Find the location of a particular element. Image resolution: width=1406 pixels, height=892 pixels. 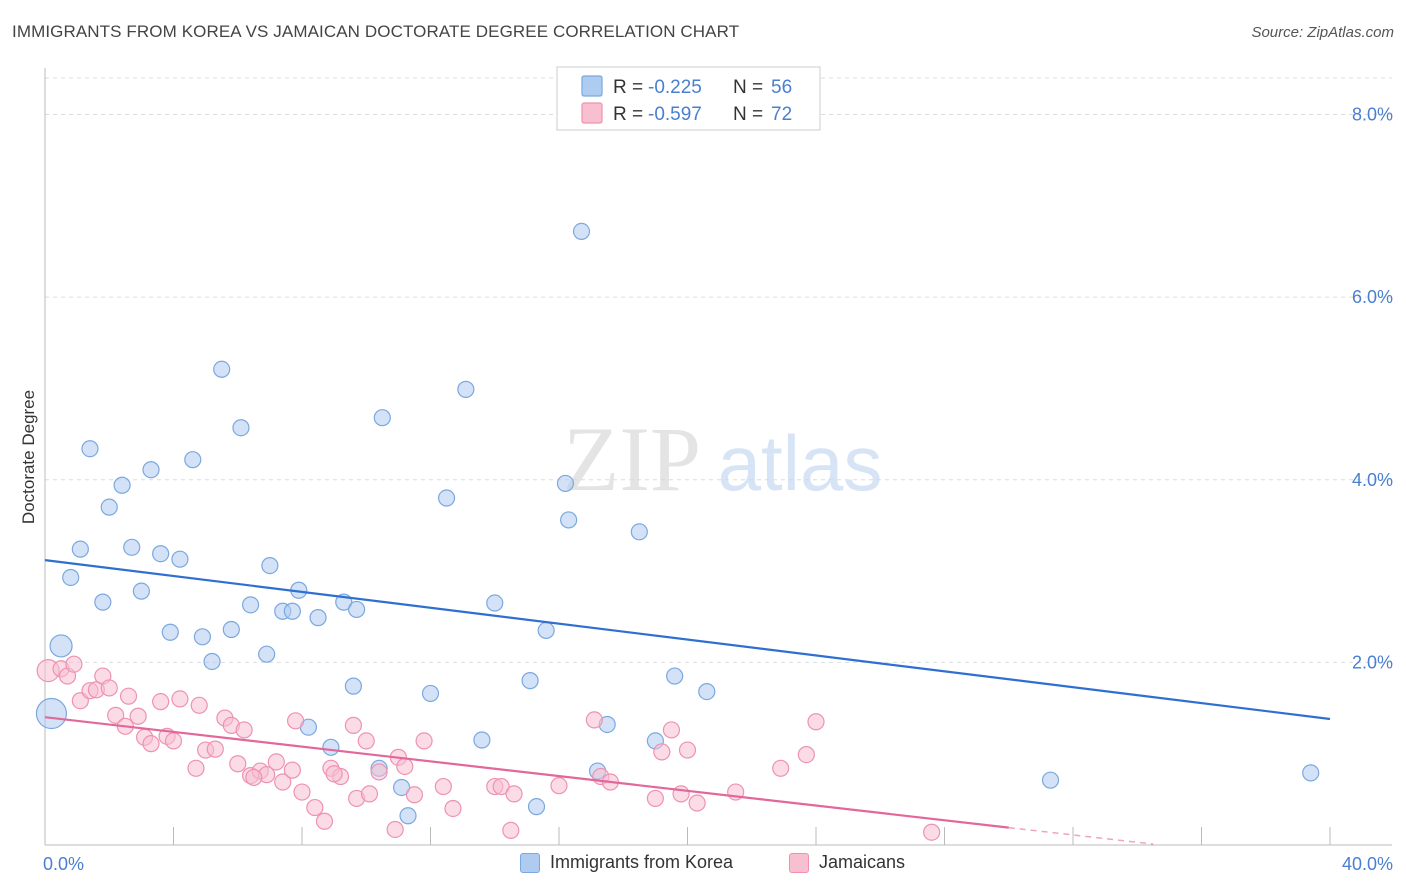

legend-n-label: N = is located at coordinates (748, 114).